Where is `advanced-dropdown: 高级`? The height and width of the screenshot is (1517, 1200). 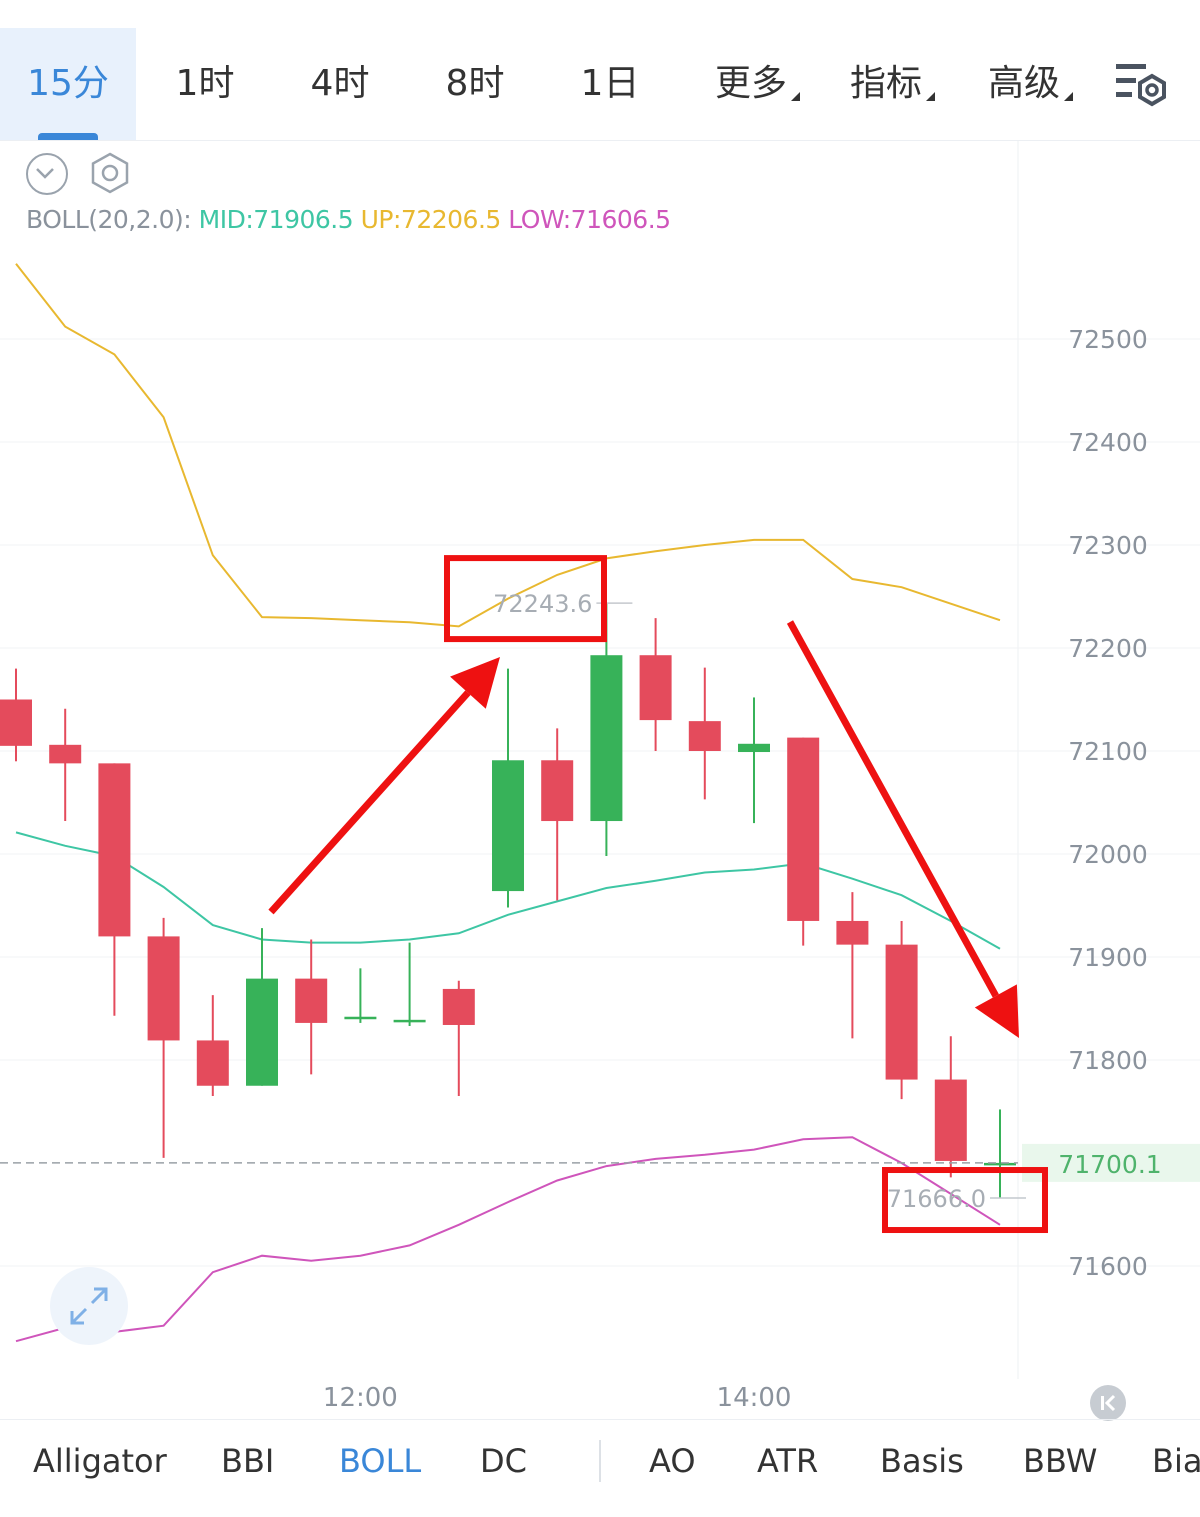 advanced-dropdown: 高级 is located at coordinates (1030, 84).